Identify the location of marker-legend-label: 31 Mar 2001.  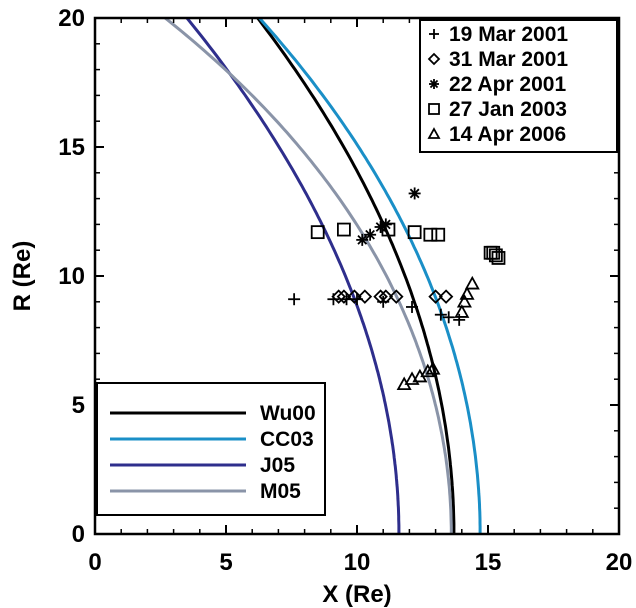
(508, 59).